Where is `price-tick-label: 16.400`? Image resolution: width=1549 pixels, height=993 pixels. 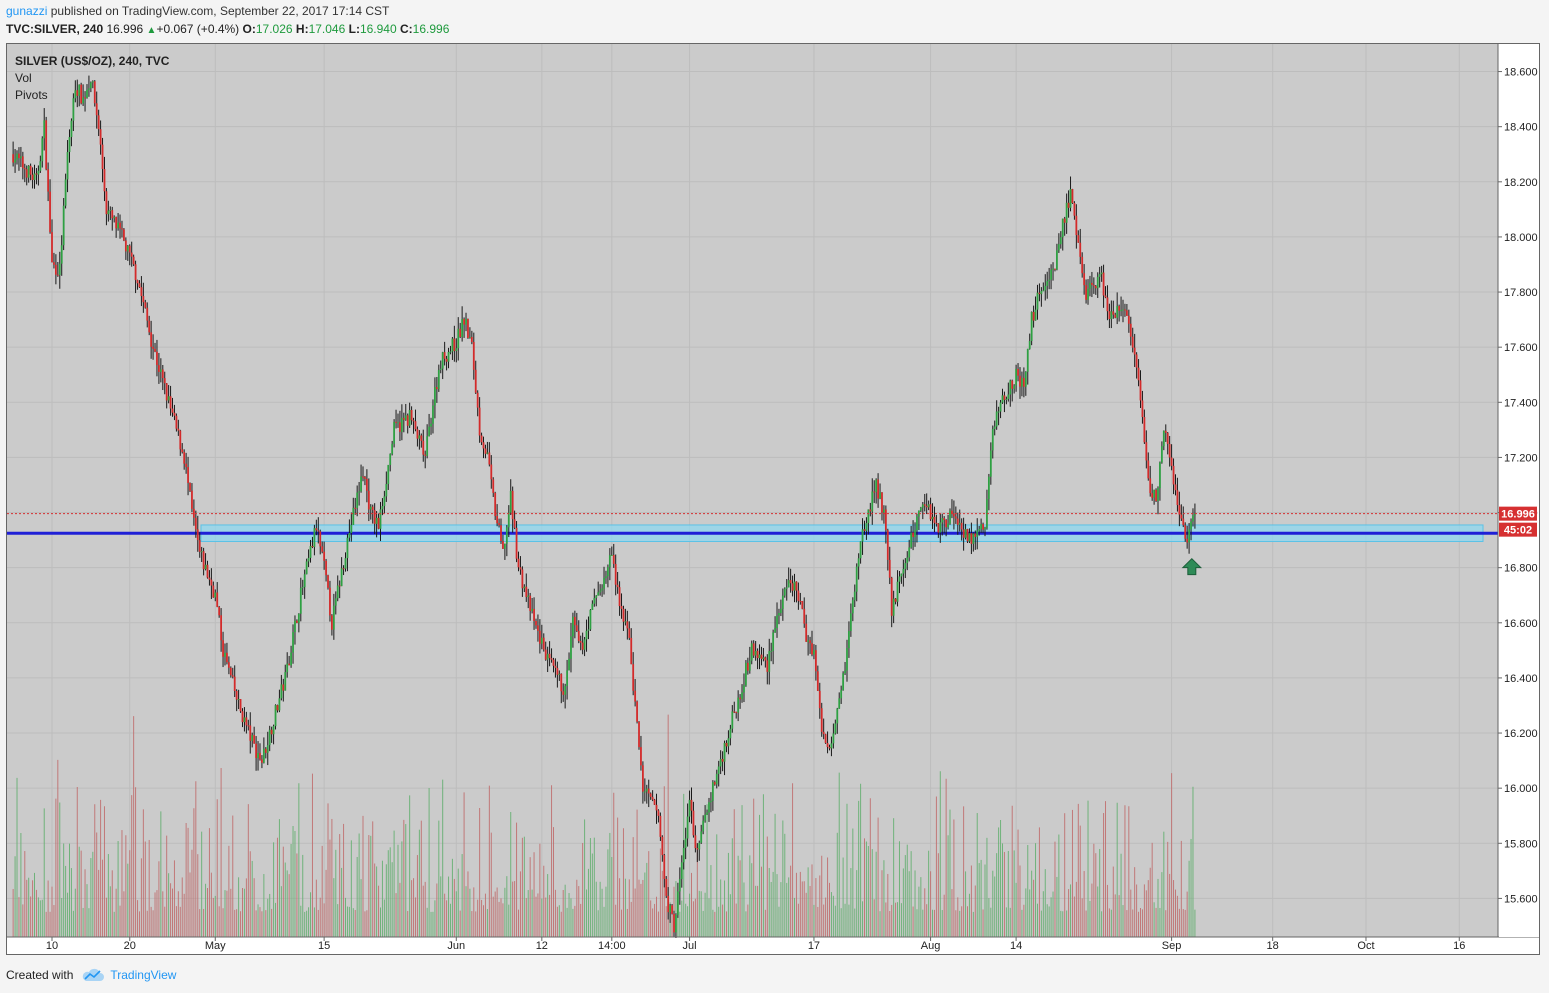
price-tick-label: 16.400 is located at coordinates (1521, 679).